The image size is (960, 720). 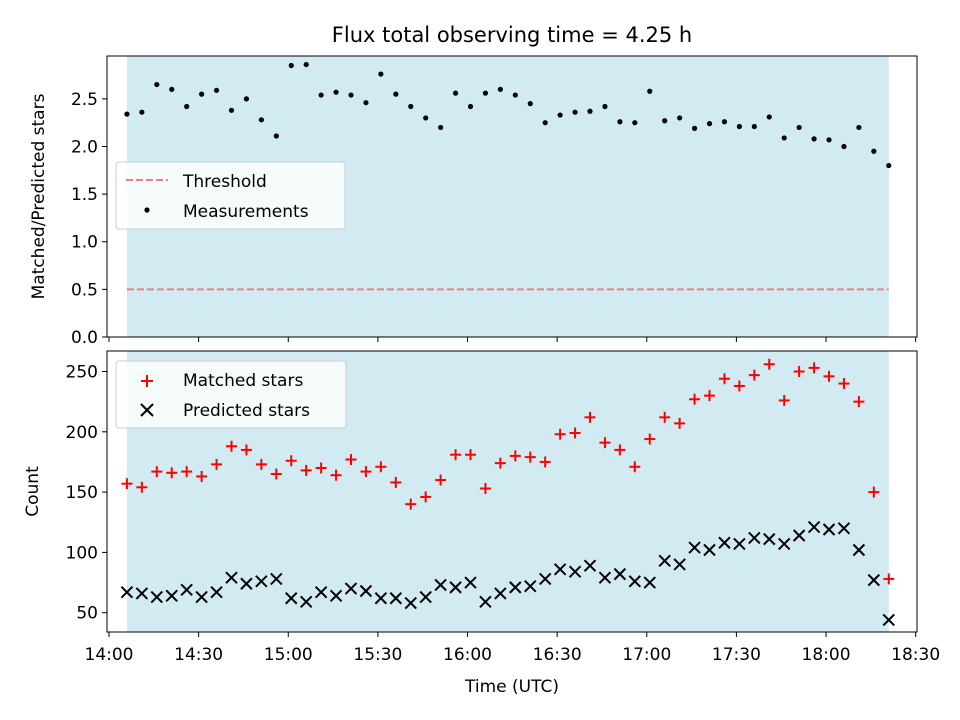 I want to click on y-tick-label: 0.5, so click(x=84, y=290).